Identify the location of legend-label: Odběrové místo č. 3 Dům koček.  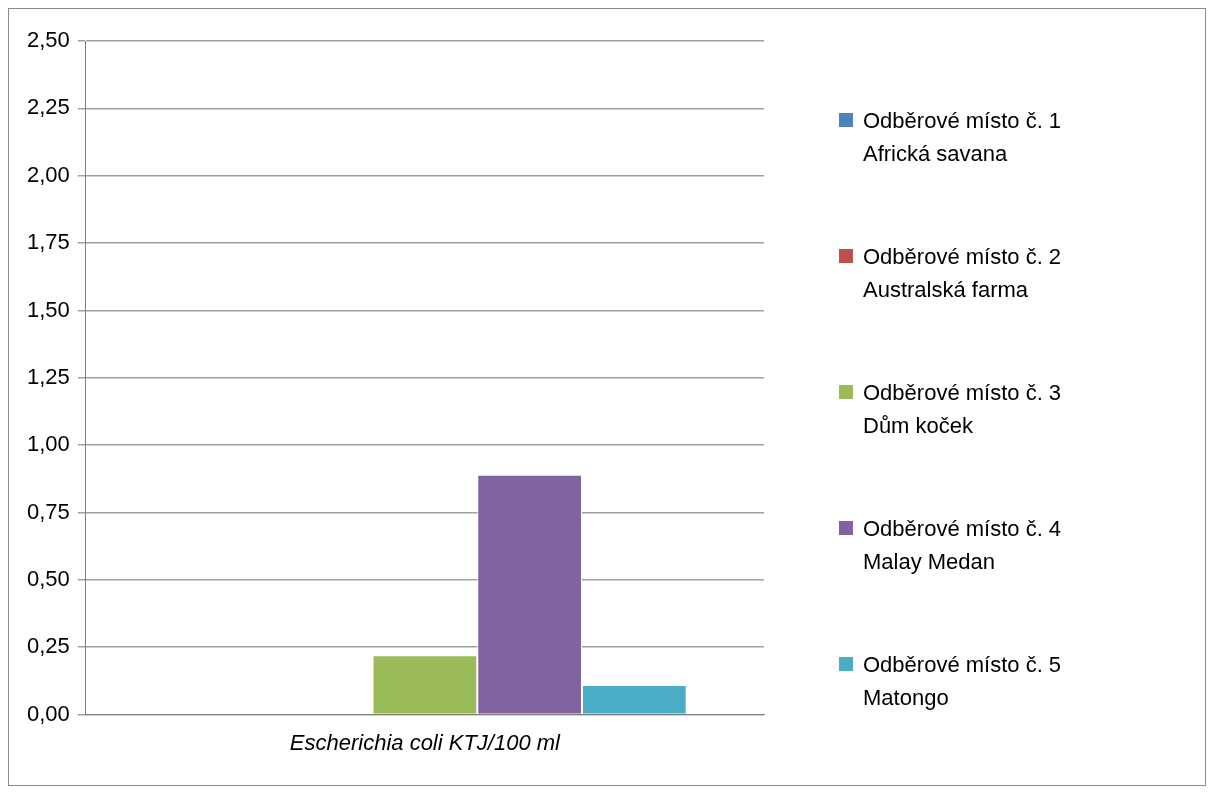
(963, 409).